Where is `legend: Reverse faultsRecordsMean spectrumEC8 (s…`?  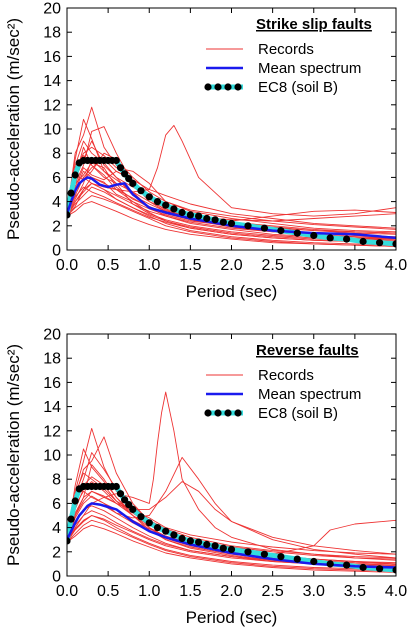 legend: Reverse faultsRecordsMean spectrumEC8 (s… is located at coordinates (282, 382).